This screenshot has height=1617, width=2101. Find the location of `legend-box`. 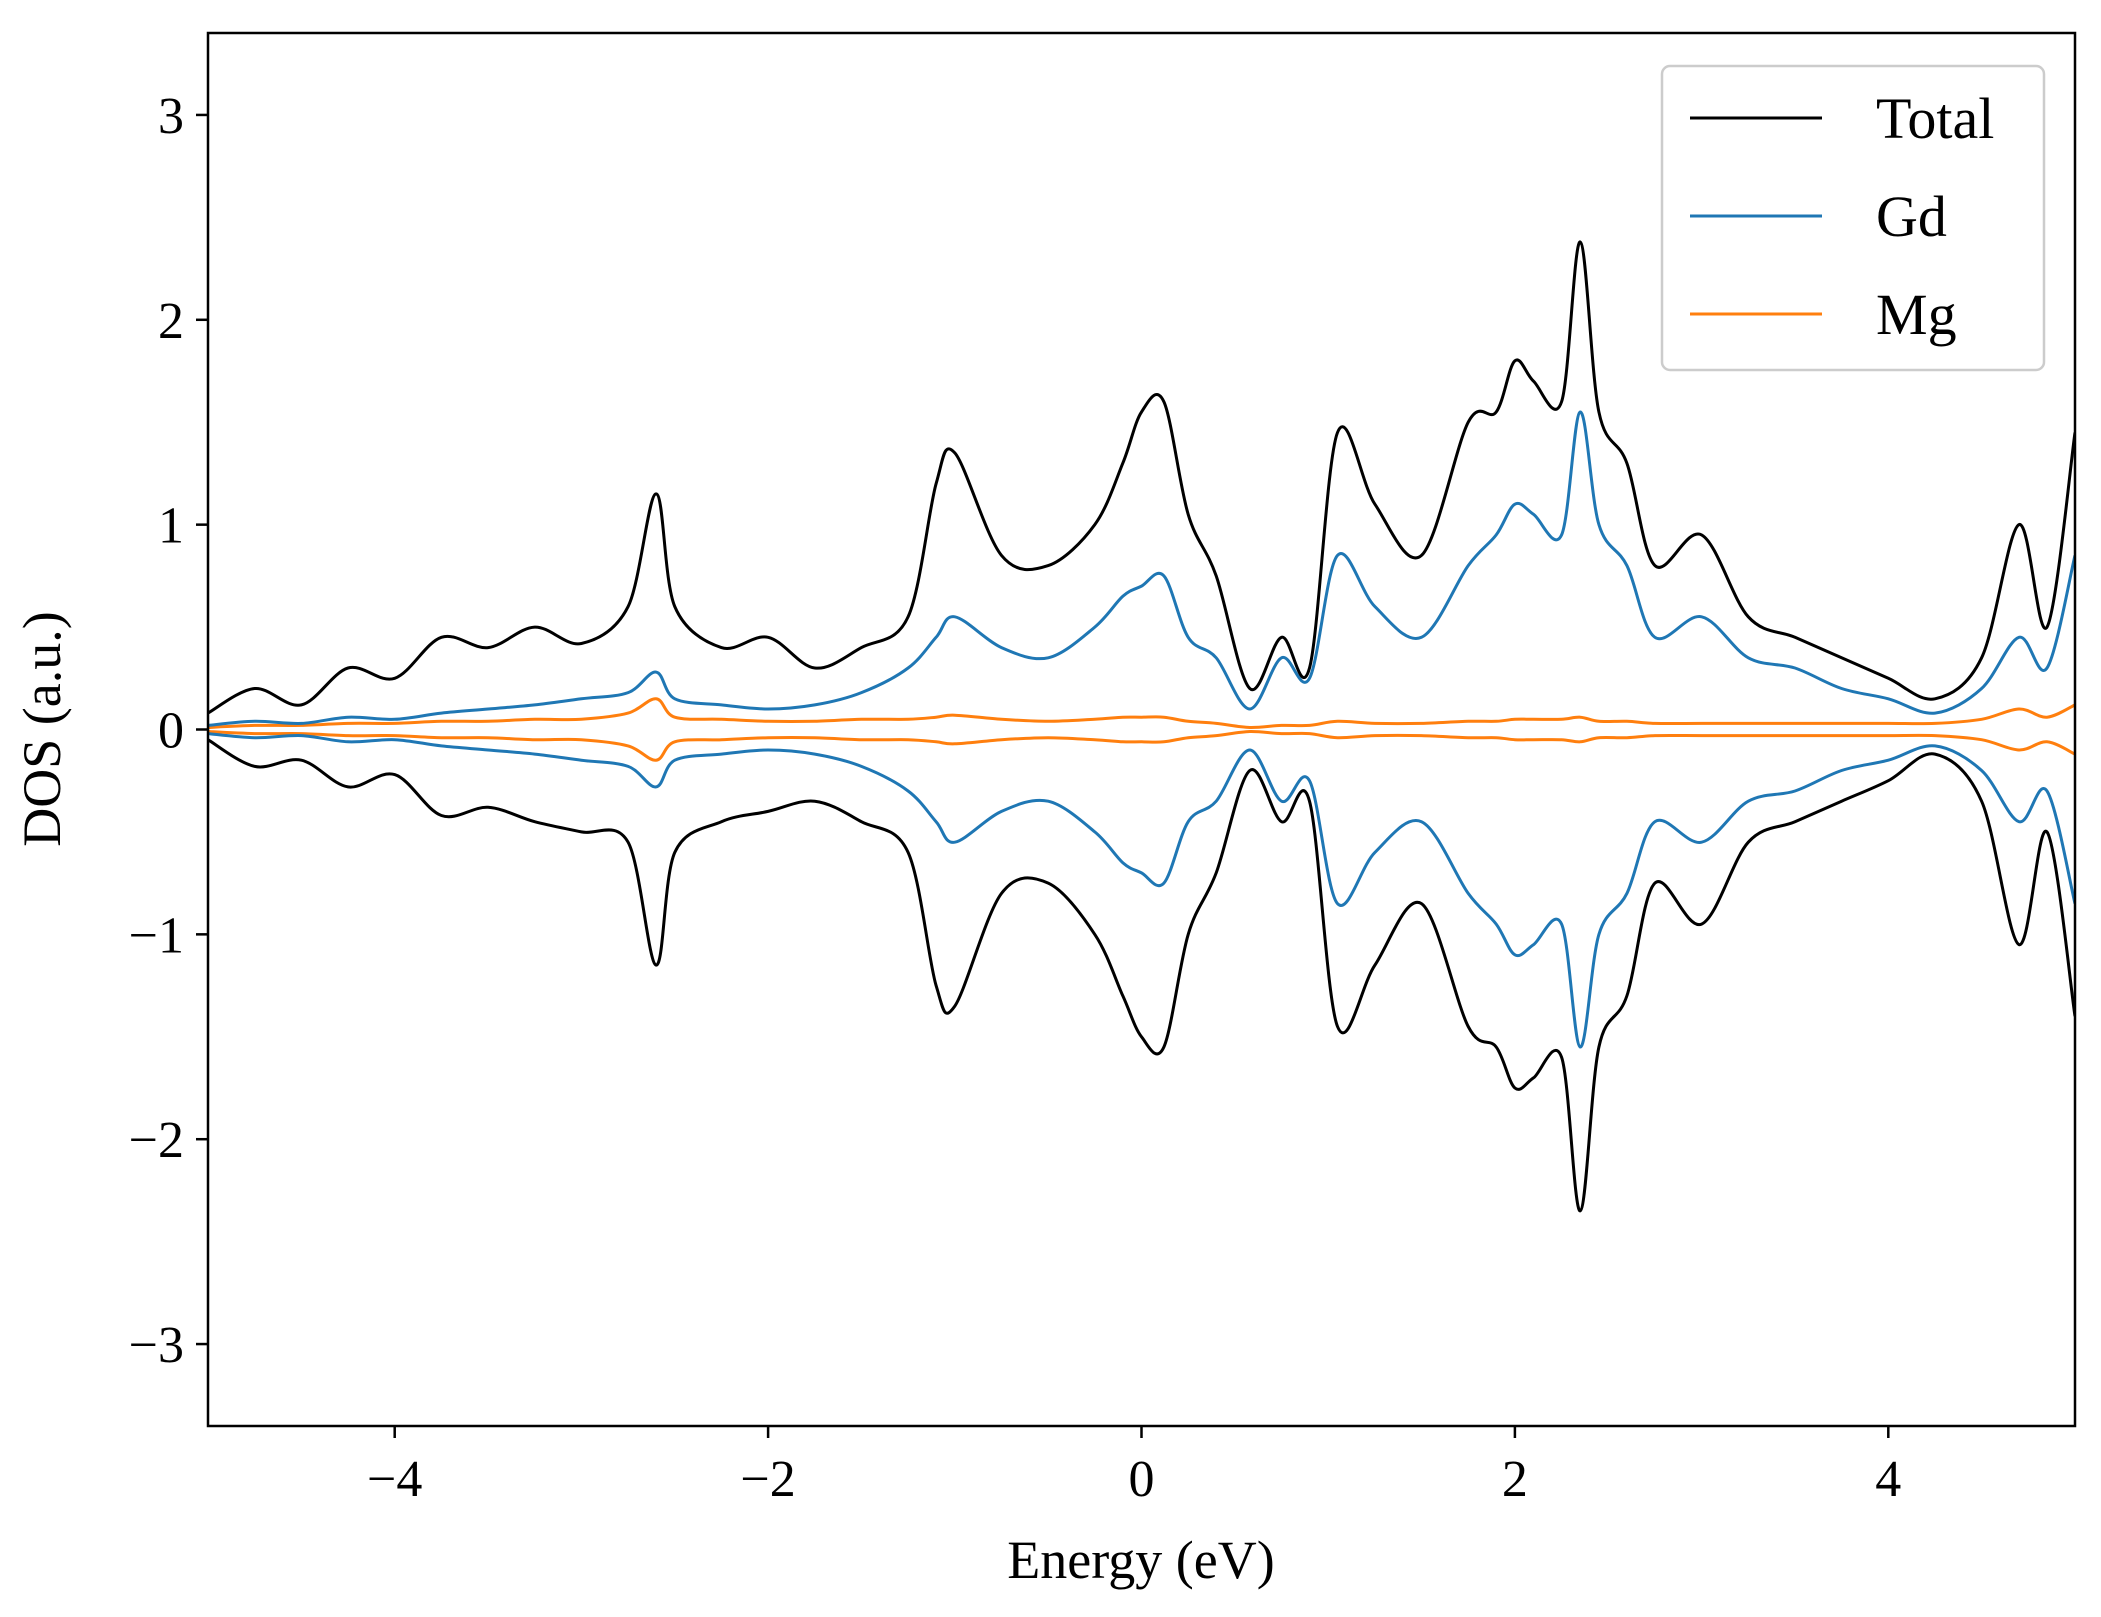

legend-box is located at coordinates (1853, 218).